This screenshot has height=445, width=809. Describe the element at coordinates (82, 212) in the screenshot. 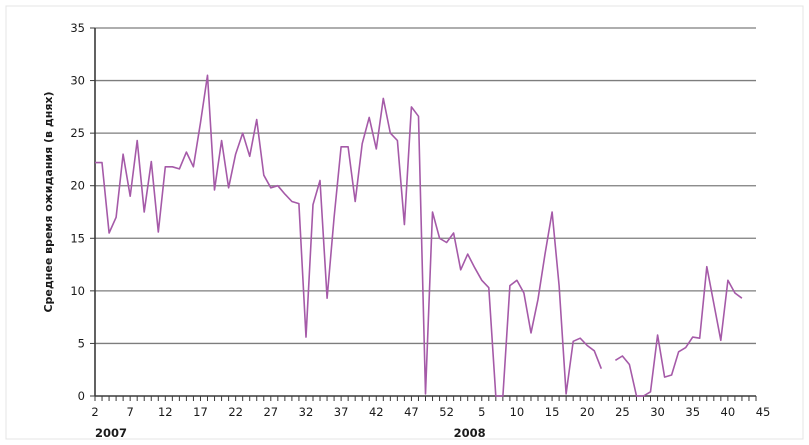

I see `y-axis-ticks: 0 5 10 15 20 25 30 35` at that location.